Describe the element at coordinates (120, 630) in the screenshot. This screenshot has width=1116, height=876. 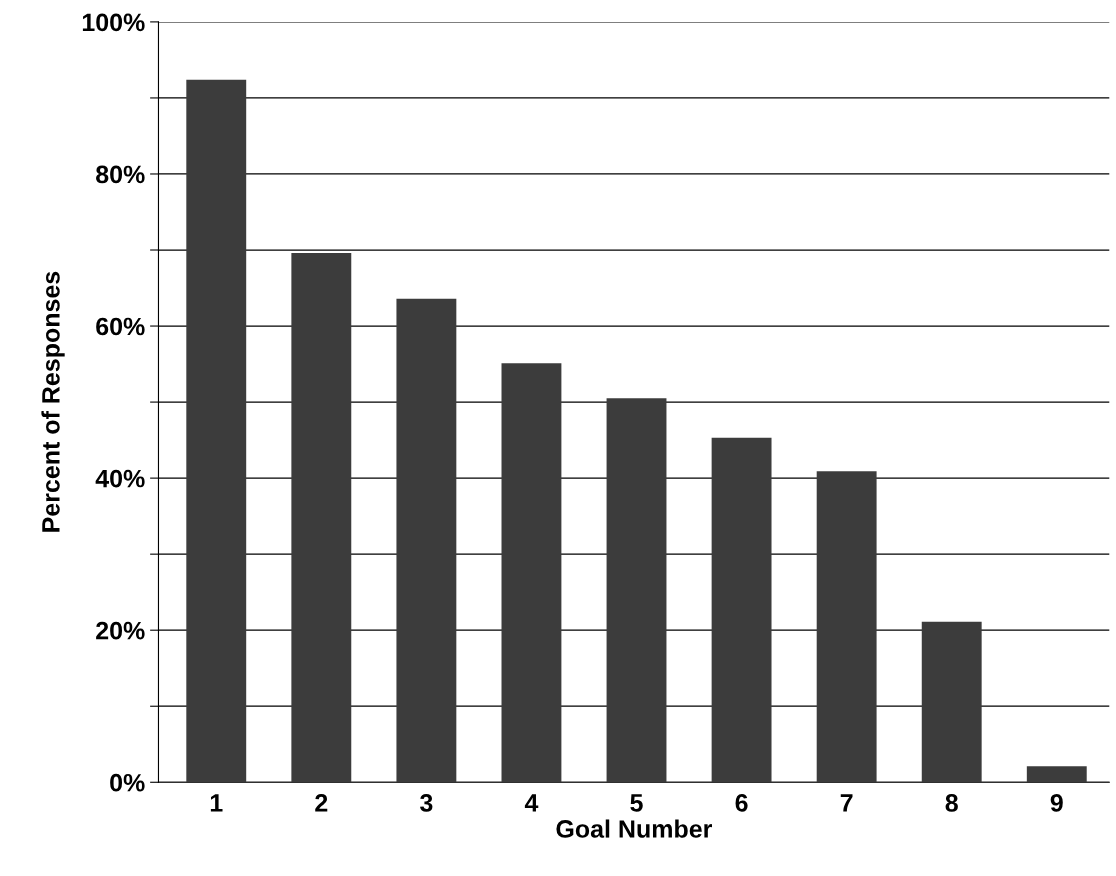
I see `y-tick-label: 20%` at that location.